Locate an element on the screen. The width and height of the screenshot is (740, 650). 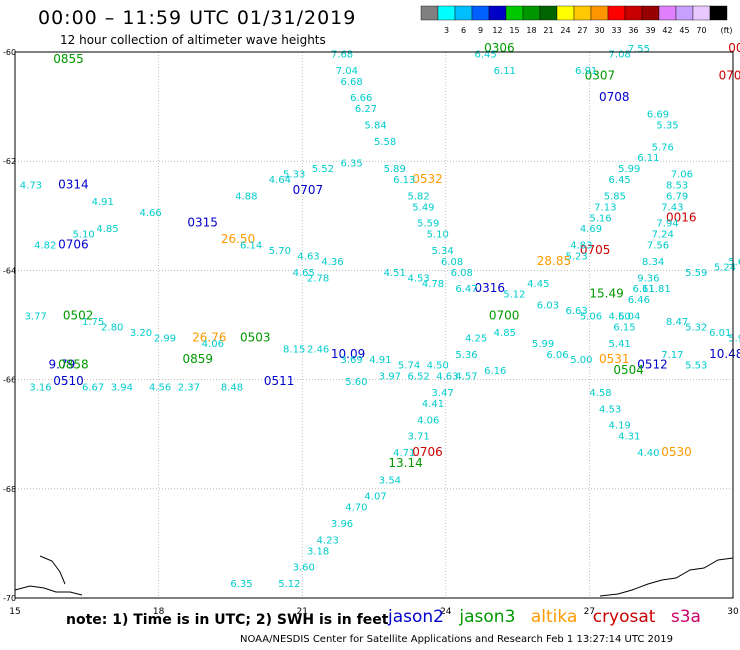
legend-s3a: s3a is located at coordinates (685, 617).